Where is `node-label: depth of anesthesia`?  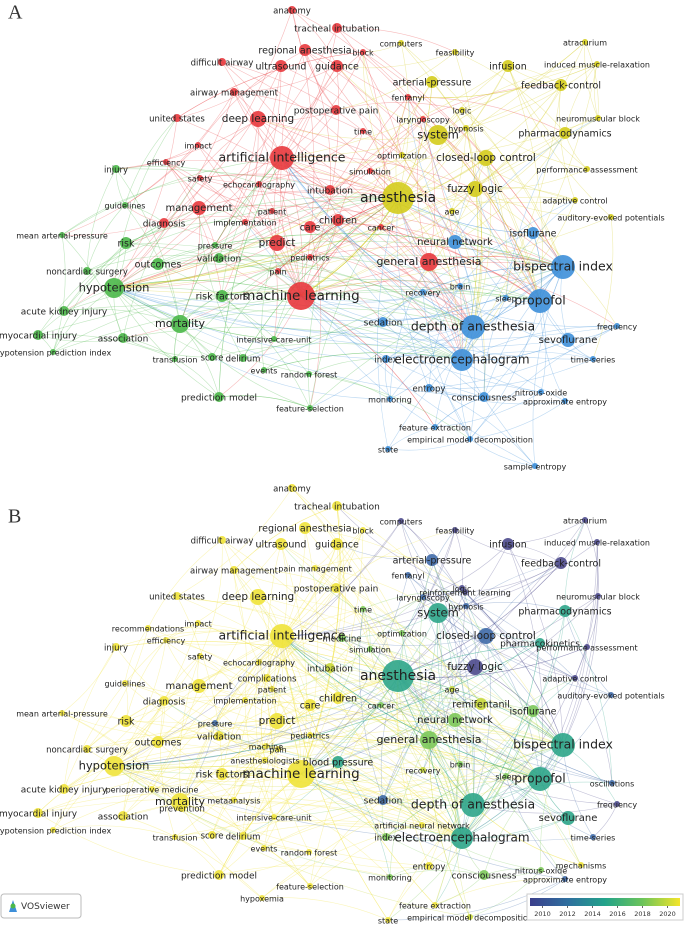
node-label: depth of anesthesia is located at coordinates (473, 804).